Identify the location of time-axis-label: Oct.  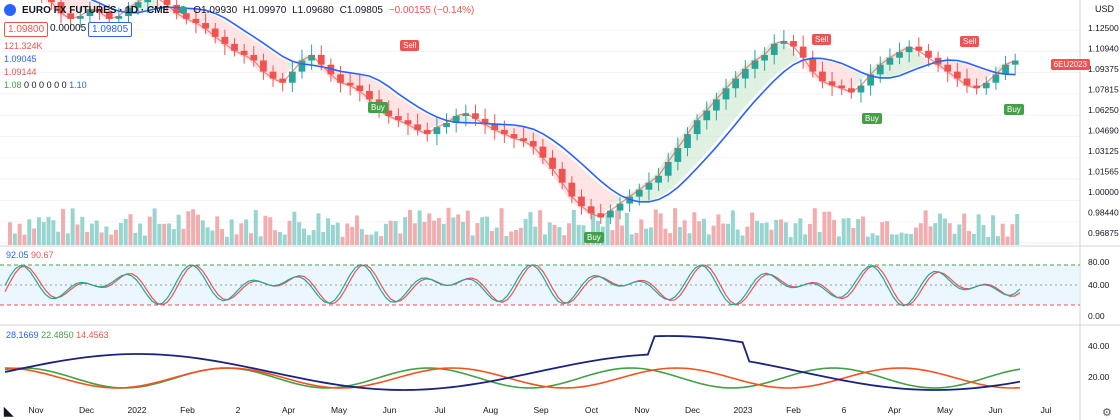
(592, 410).